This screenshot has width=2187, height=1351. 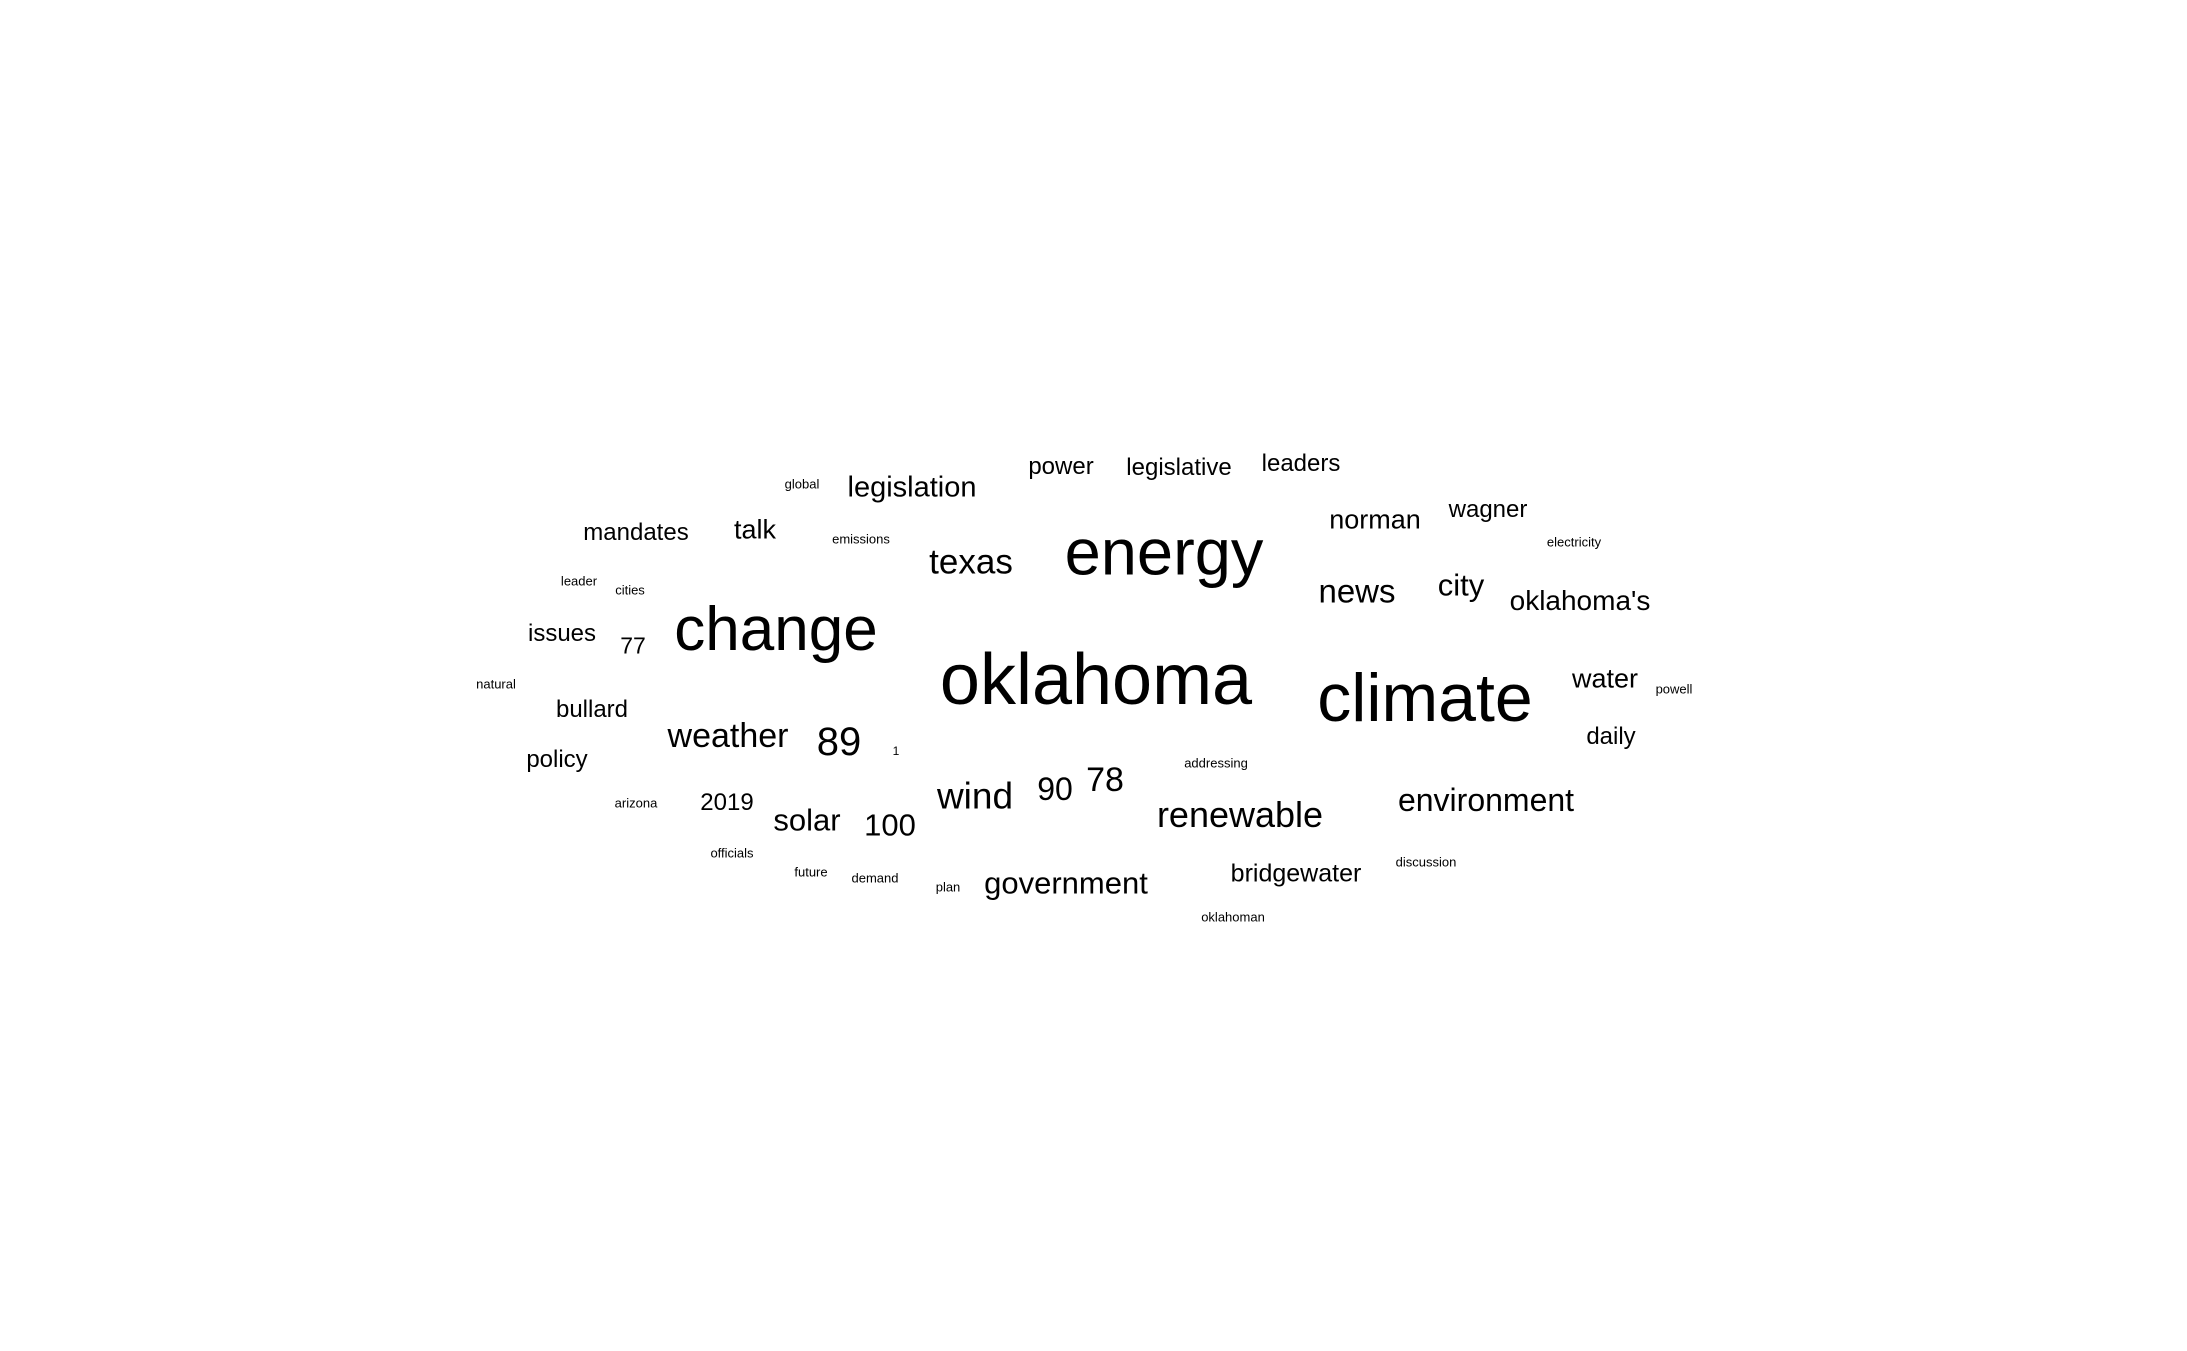 I want to click on cloud-word: renewable, so click(x=1240, y=814).